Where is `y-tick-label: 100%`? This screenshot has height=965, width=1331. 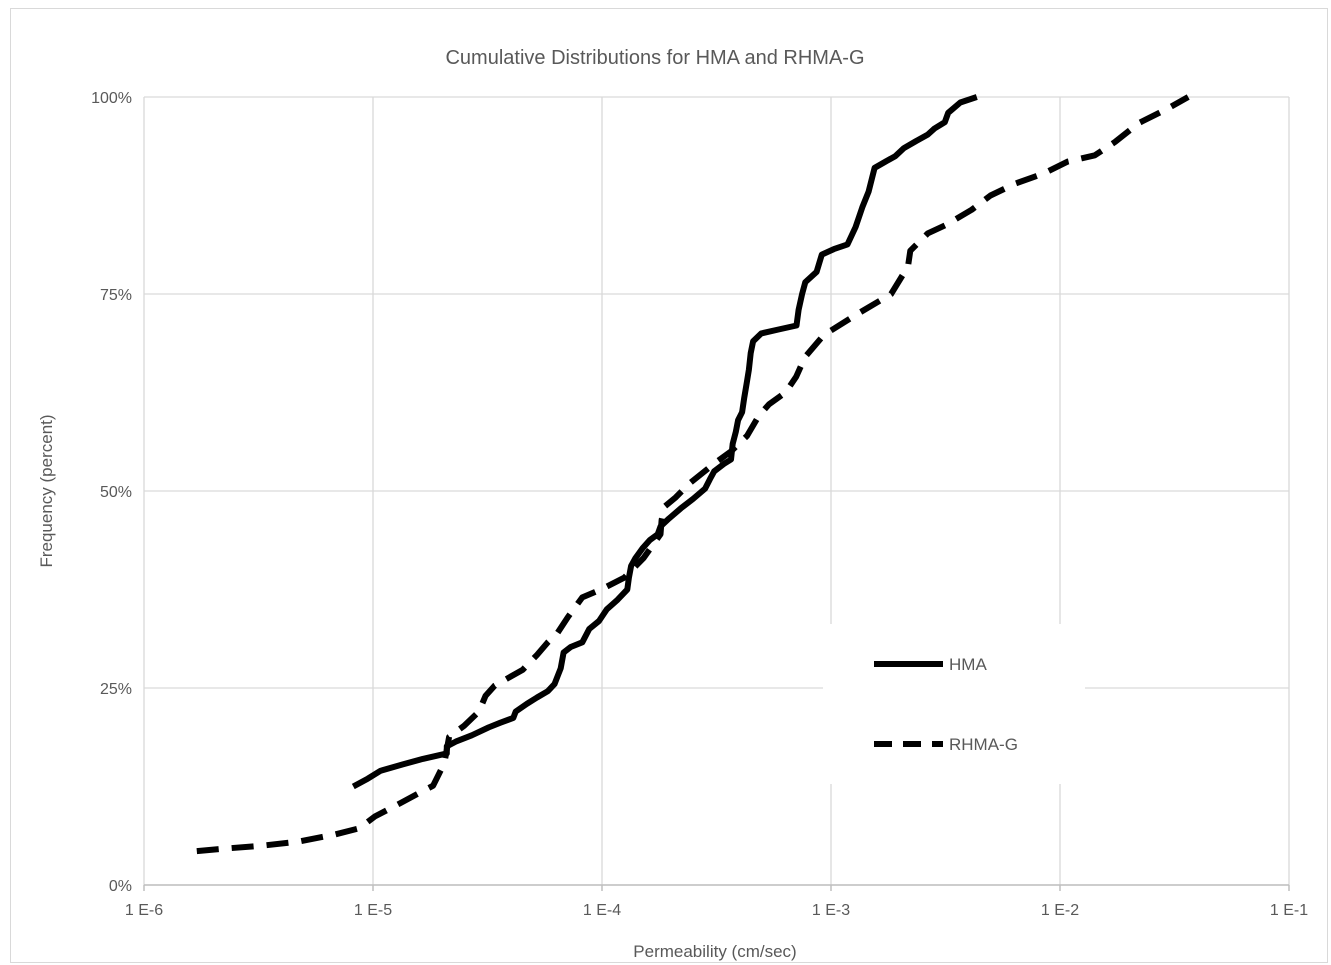
y-tick-label: 100% is located at coordinates (111, 98).